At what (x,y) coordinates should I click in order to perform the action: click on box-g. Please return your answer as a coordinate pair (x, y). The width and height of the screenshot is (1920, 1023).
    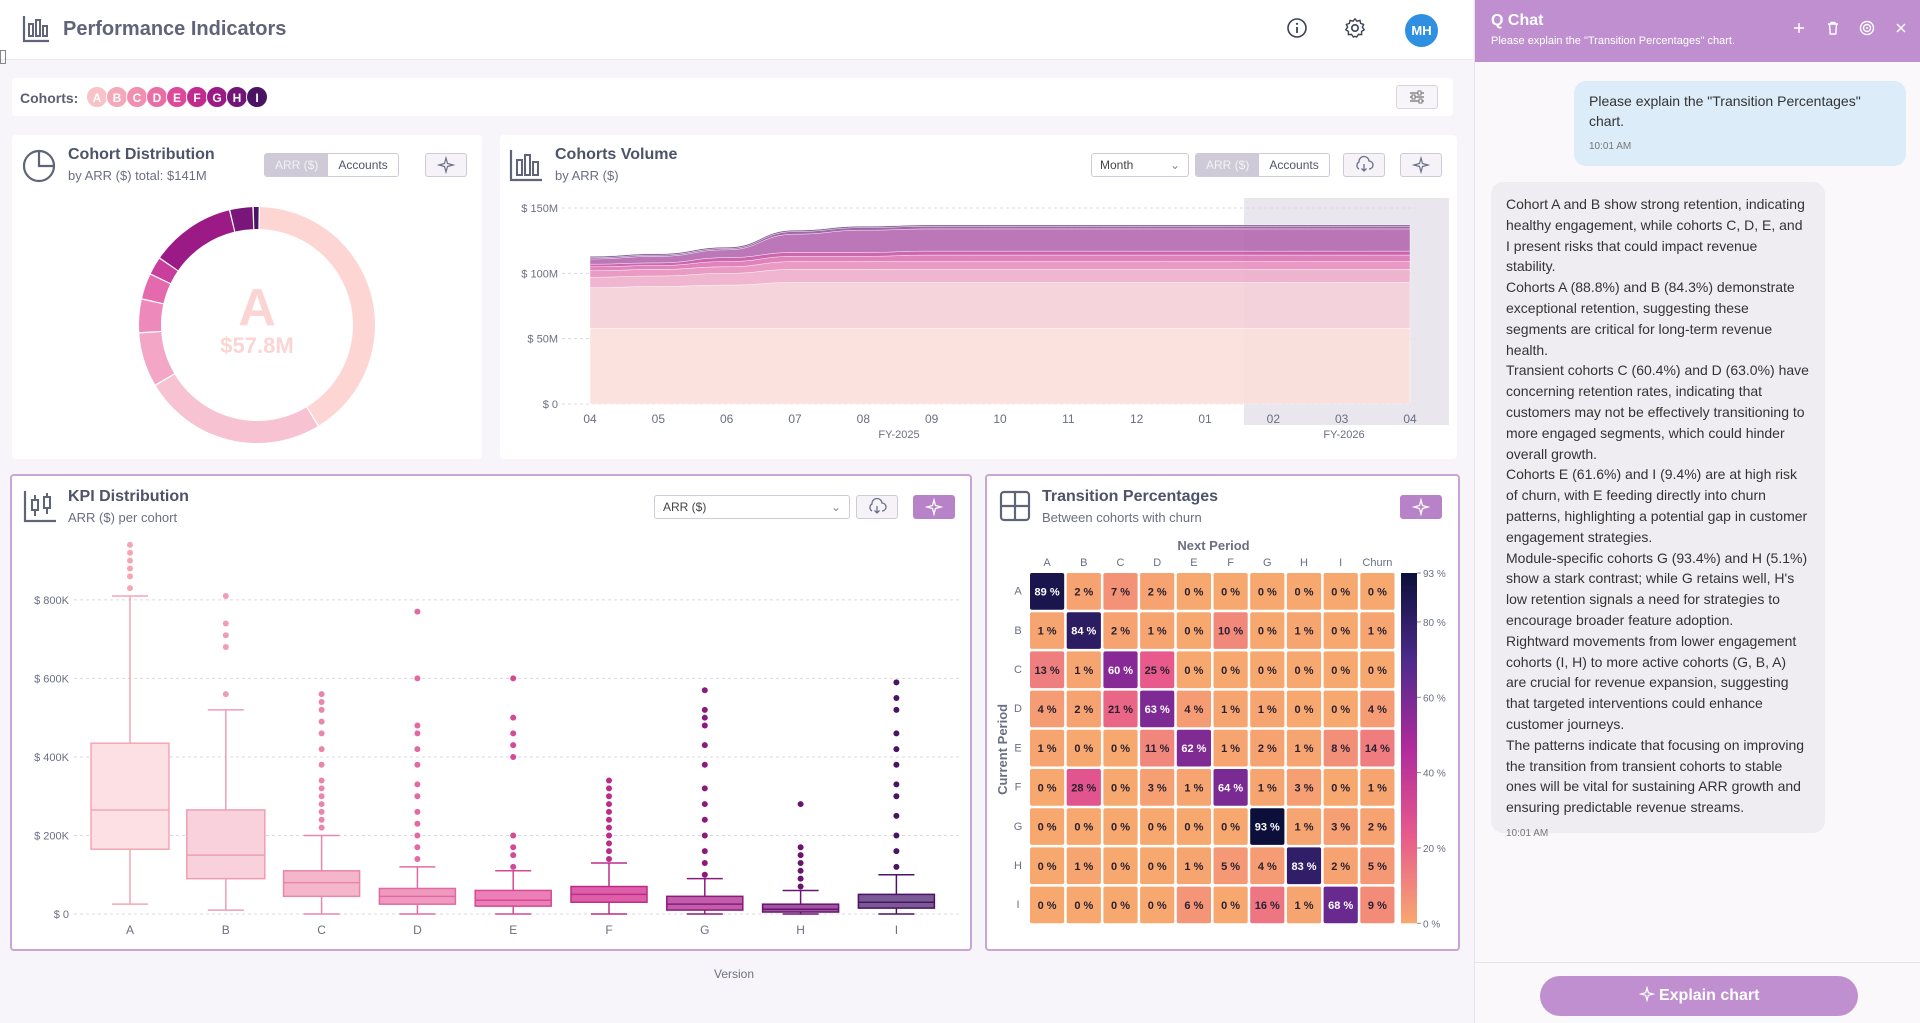
    Looking at the image, I should click on (705, 896).